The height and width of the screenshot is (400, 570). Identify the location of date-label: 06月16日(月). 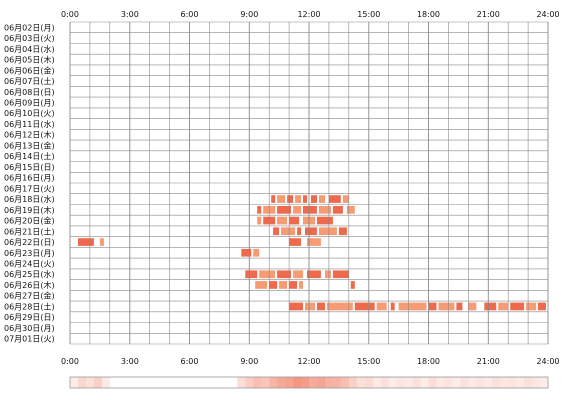
(29, 178).